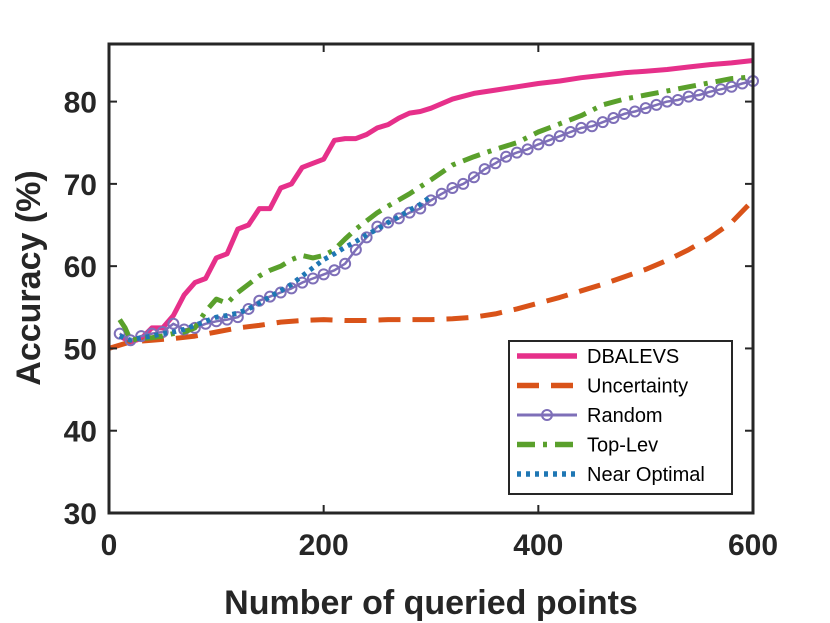 The image size is (830, 623). Describe the element at coordinates (275, 268) in the screenshot. I see `series-line-near-optimal` at that location.